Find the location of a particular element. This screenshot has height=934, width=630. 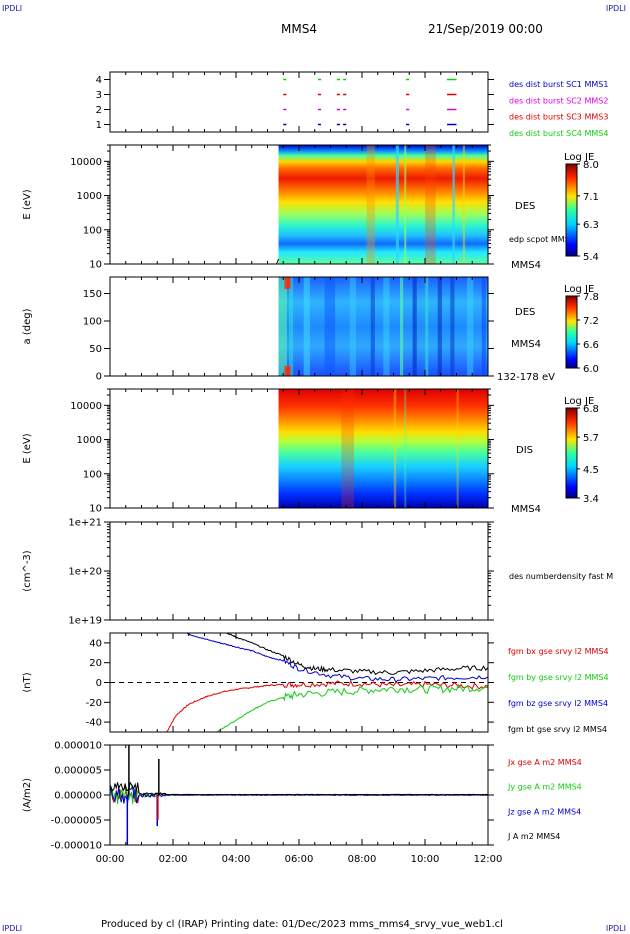

current-series-label: Jy gse A m2 MMS4 is located at coordinates (544, 787).